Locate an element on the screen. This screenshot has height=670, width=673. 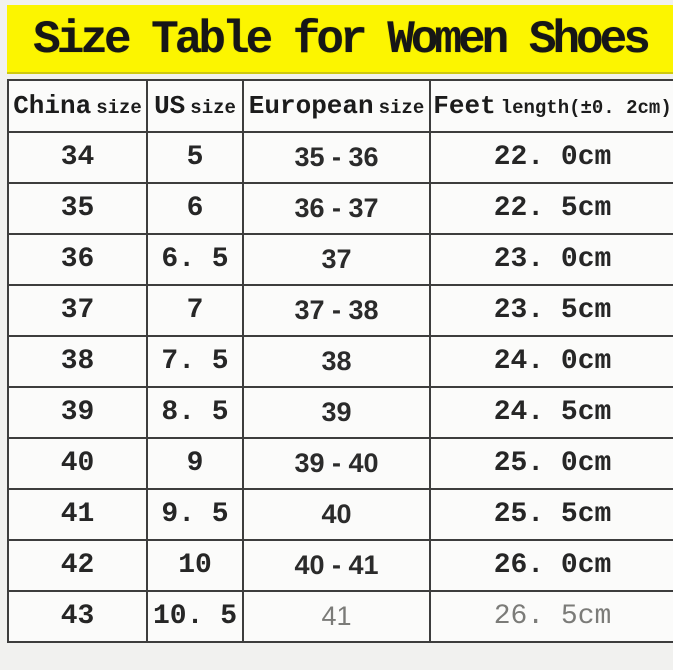
size-row: 43 10. 5 41 26. 5cm is located at coordinates (340, 616).